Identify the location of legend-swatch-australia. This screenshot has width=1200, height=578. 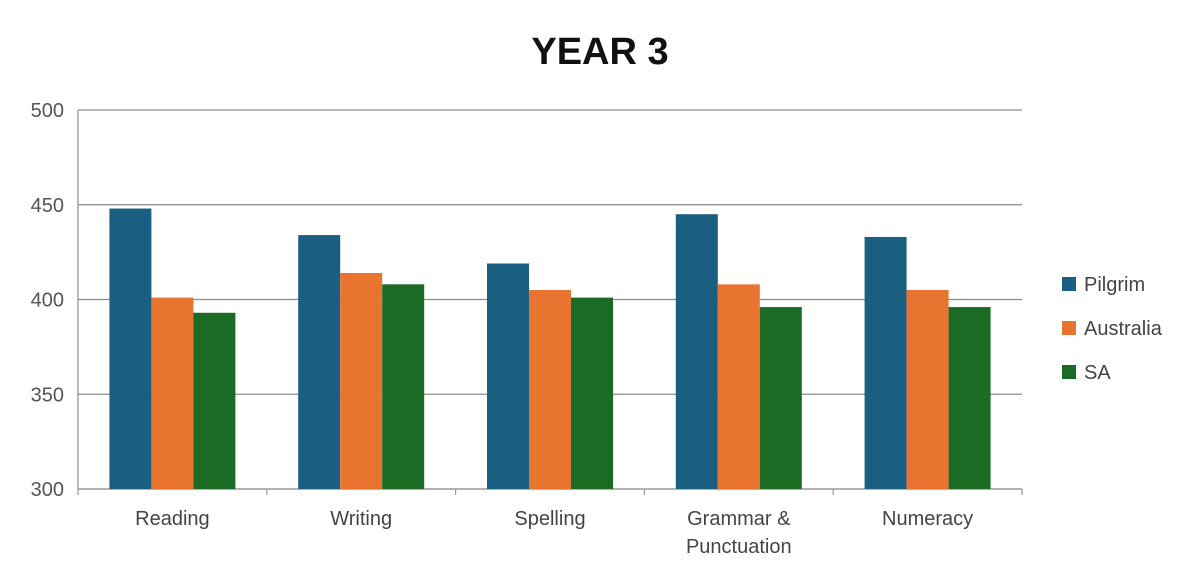
(1069, 328).